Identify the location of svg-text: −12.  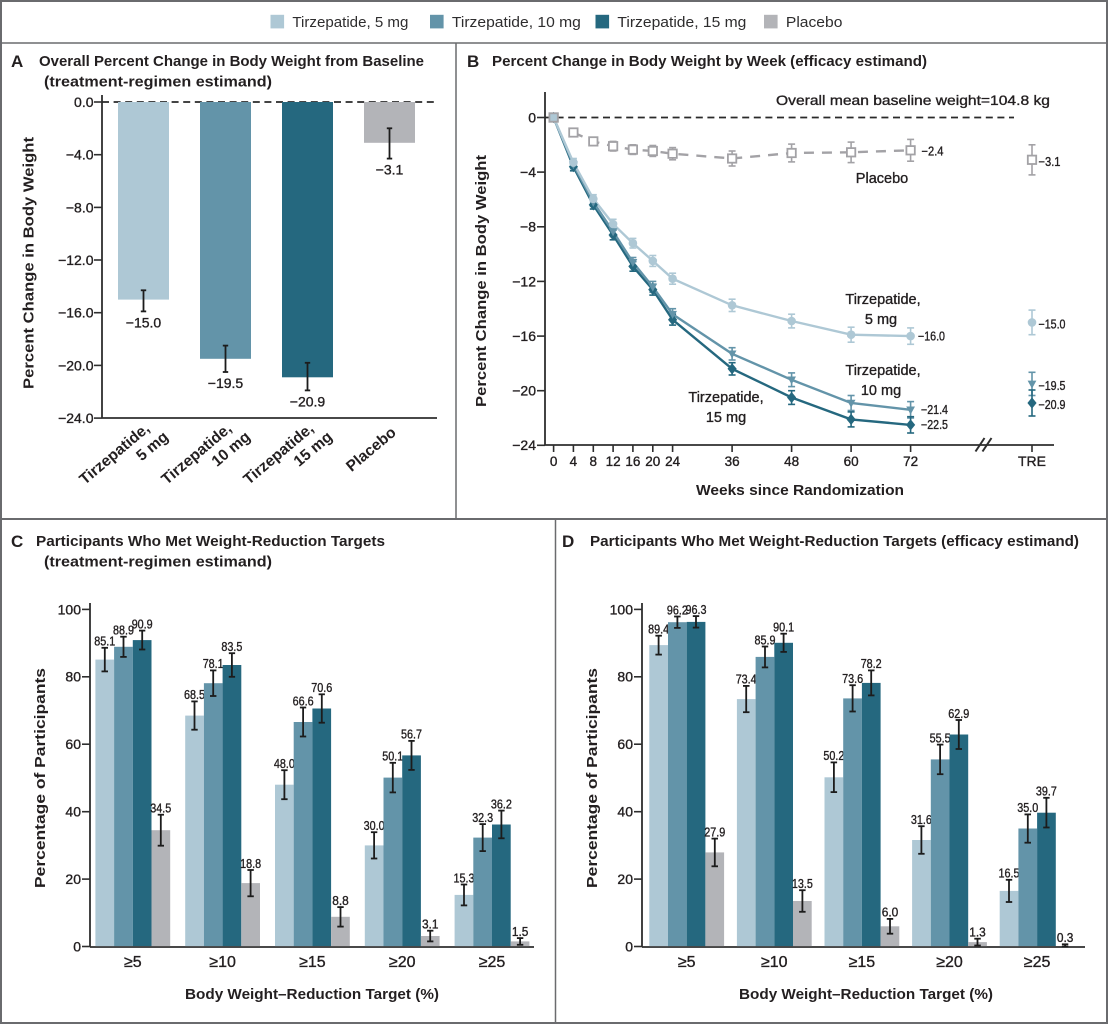
(524, 281).